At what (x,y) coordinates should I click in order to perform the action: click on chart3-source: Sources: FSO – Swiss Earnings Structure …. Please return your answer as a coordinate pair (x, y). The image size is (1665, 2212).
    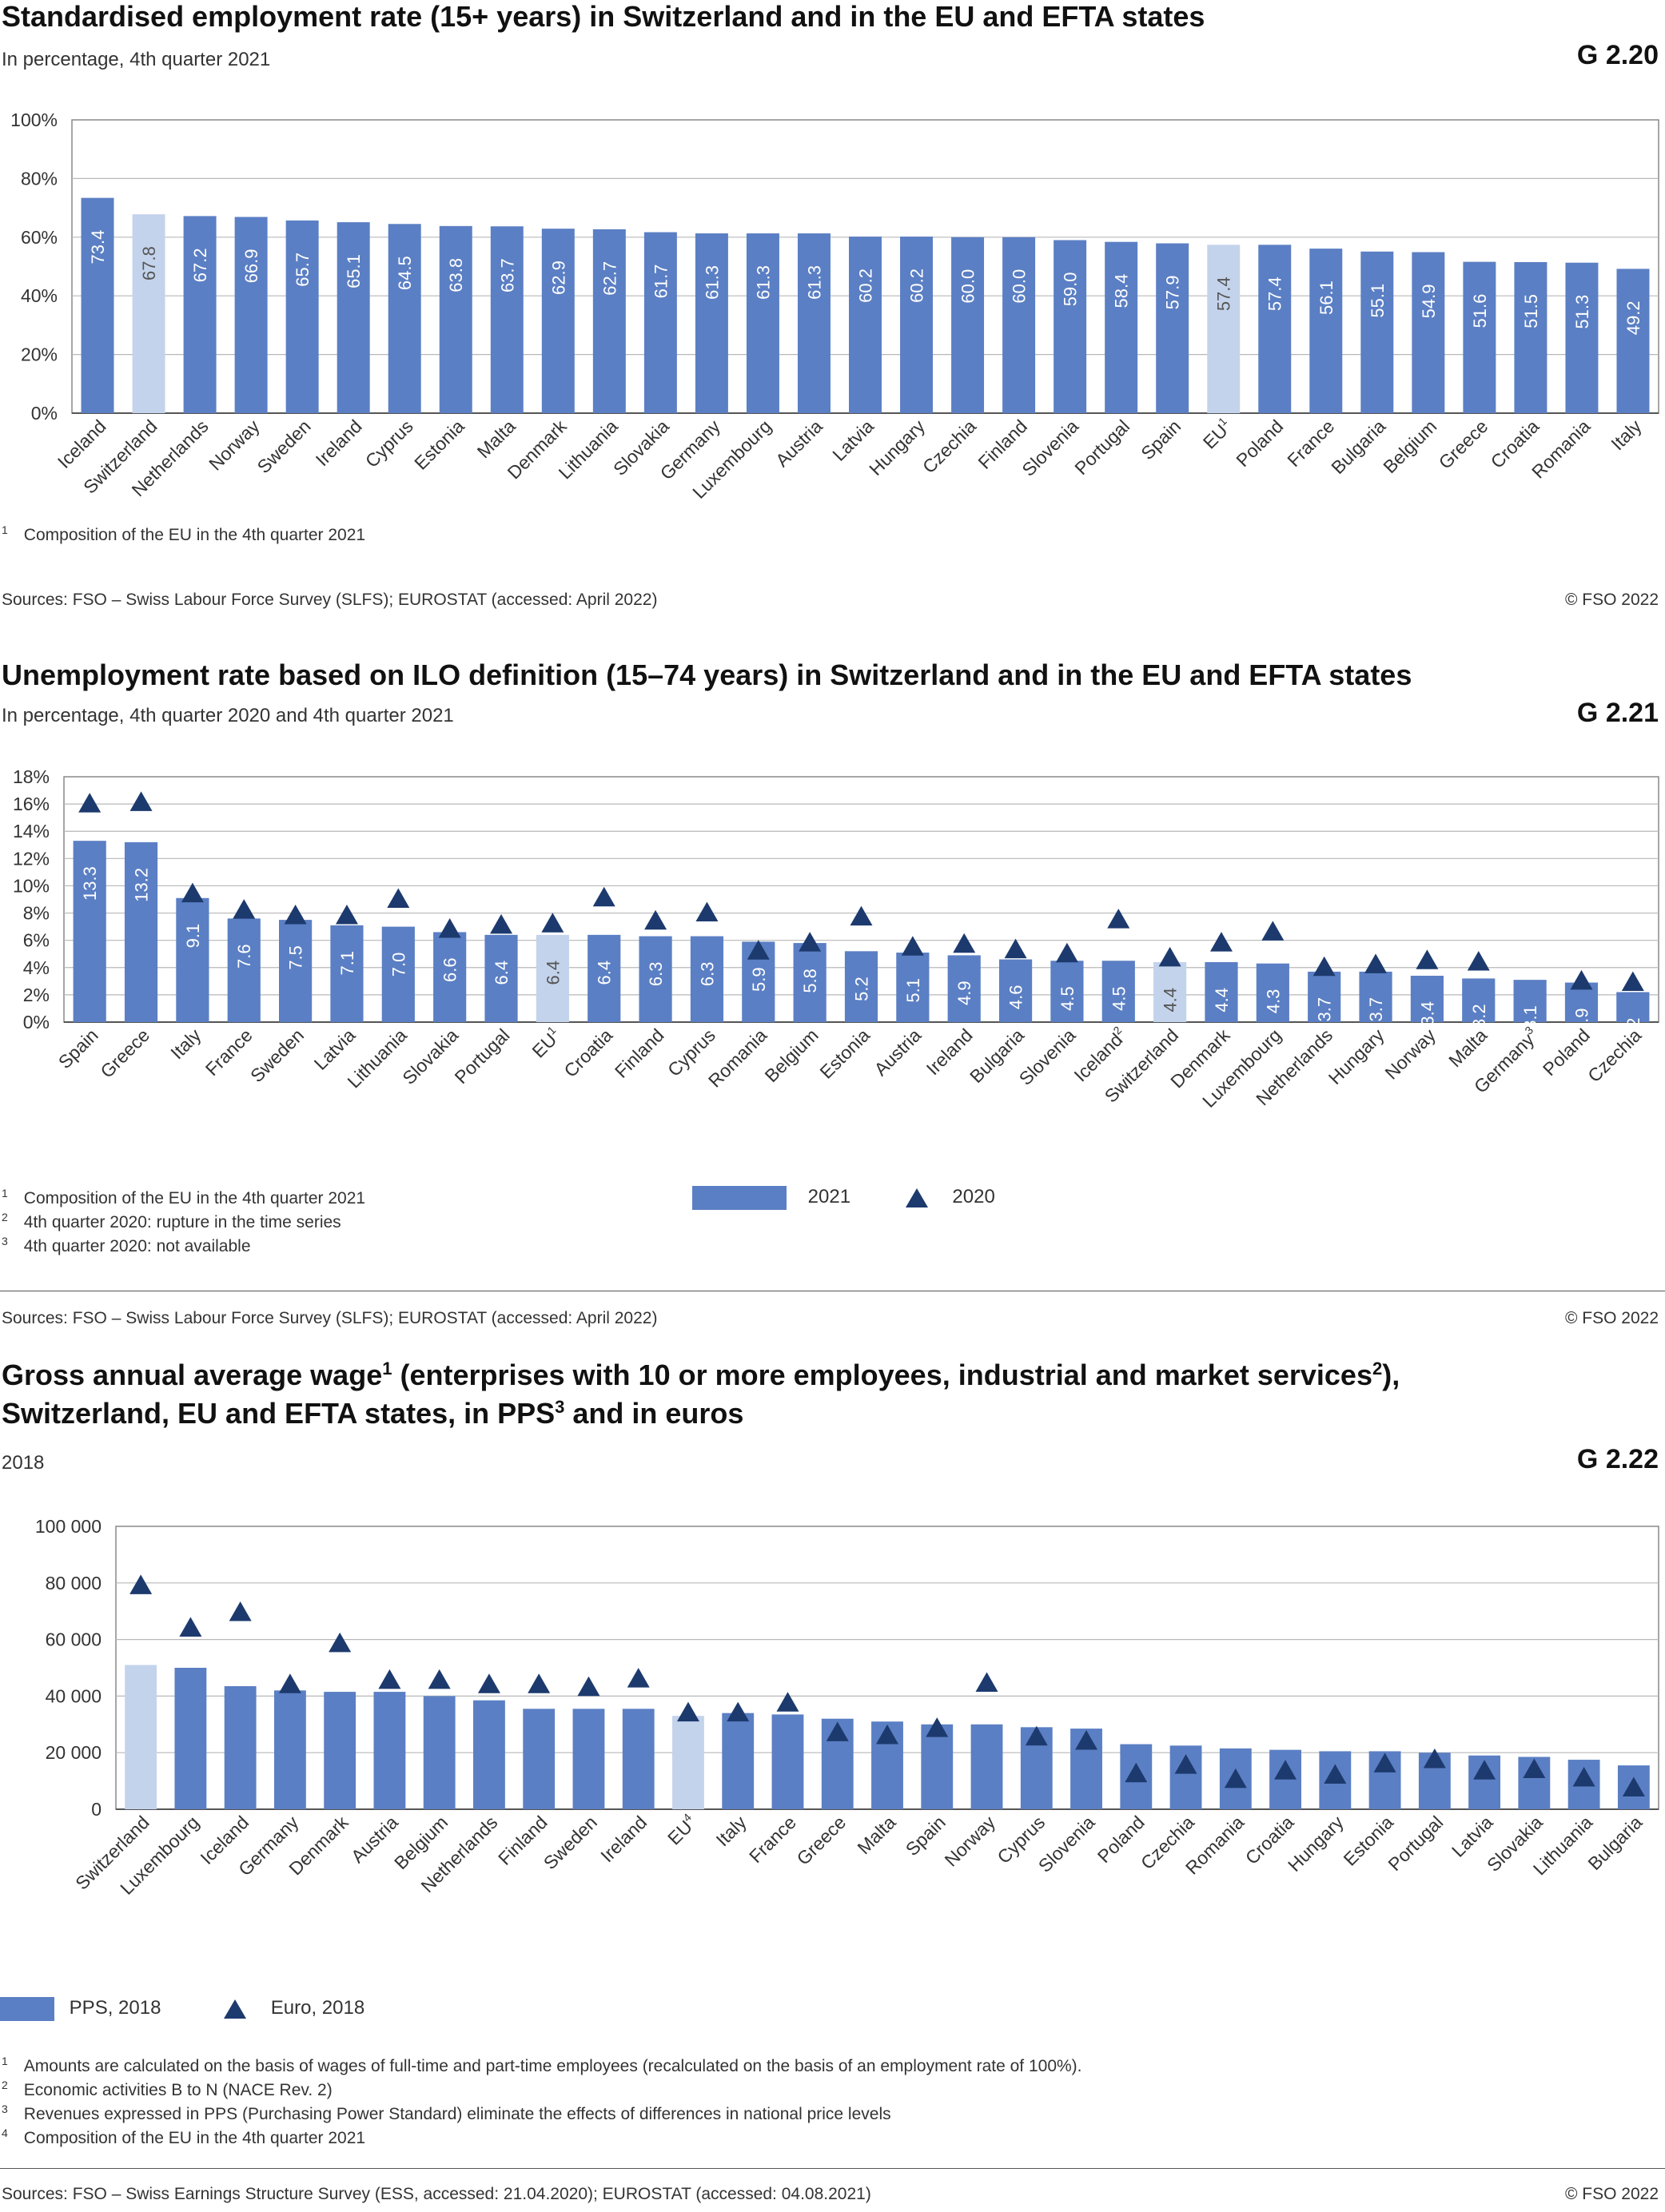
    Looking at the image, I should click on (436, 2194).